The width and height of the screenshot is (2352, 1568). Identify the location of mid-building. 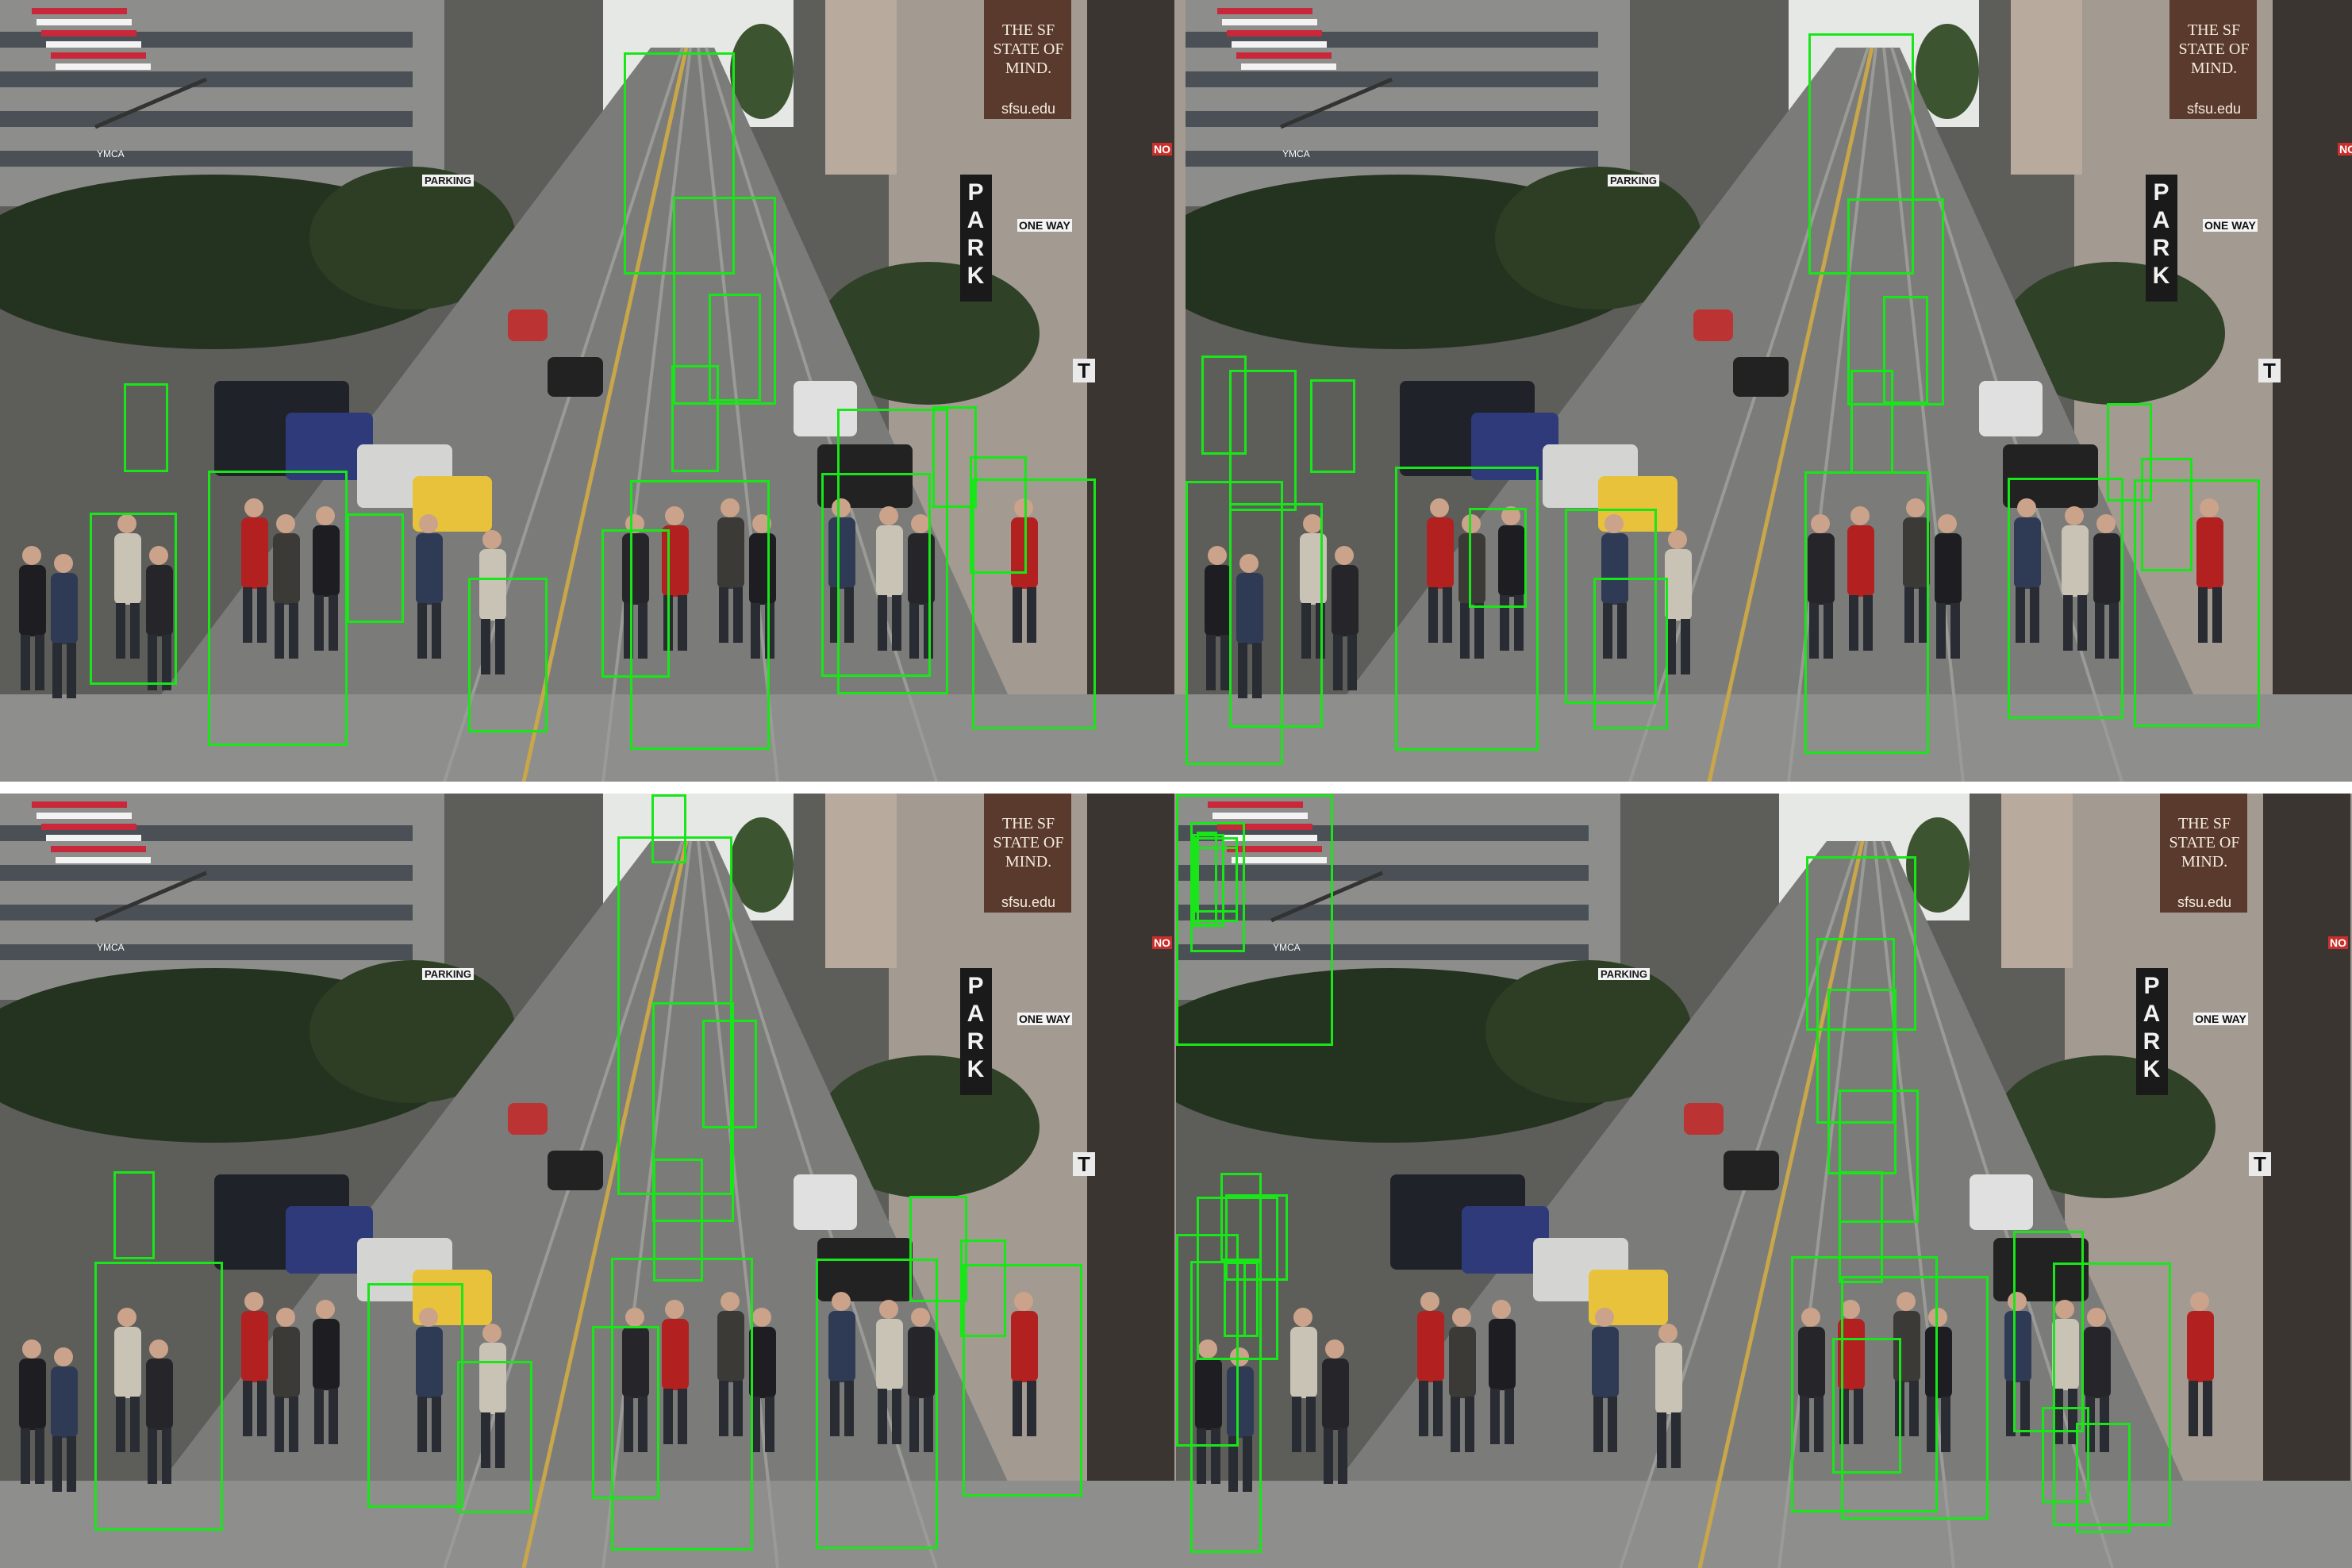
(2037, 881).